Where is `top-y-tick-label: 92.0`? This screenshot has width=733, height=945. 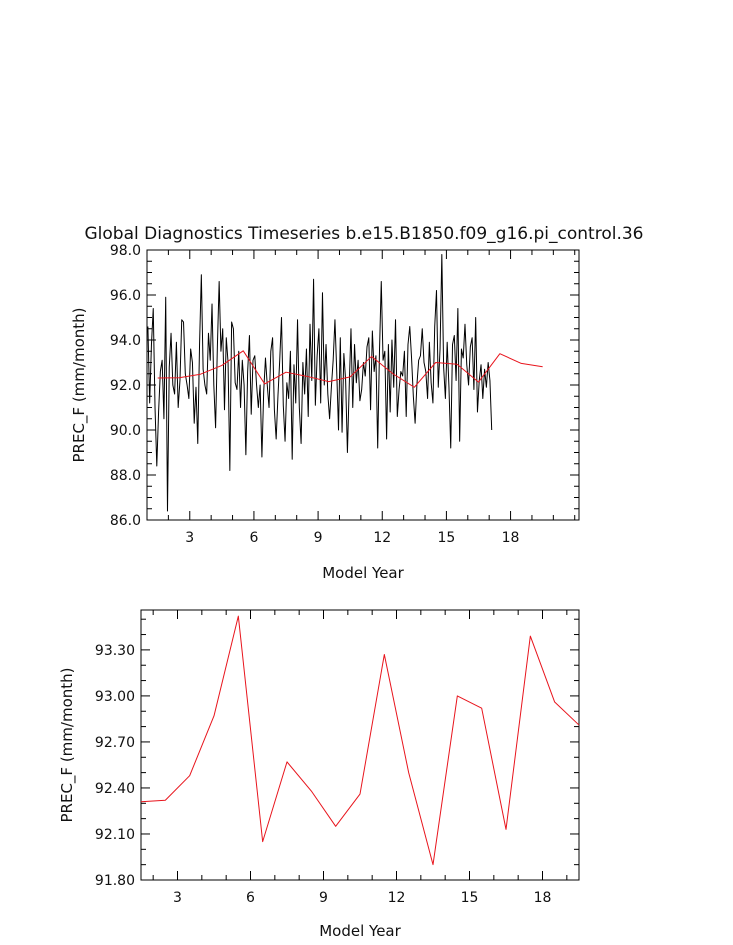 top-y-tick-label: 92.0 is located at coordinates (125, 386).